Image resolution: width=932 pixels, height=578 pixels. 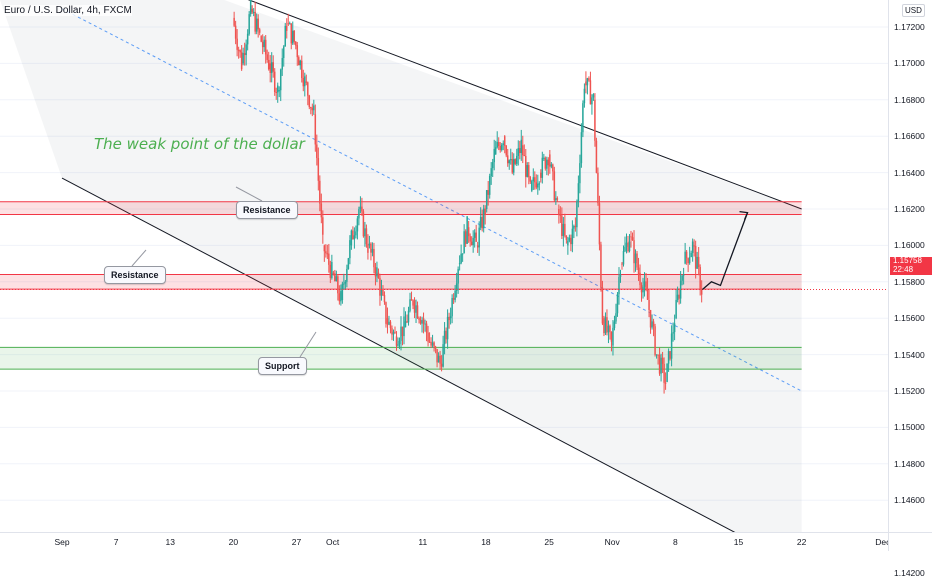 I want to click on time-axis: Sep 7 13 20 27 Oct 11 18 25 Nov 8 15 22 Dec, so click(x=445, y=541).